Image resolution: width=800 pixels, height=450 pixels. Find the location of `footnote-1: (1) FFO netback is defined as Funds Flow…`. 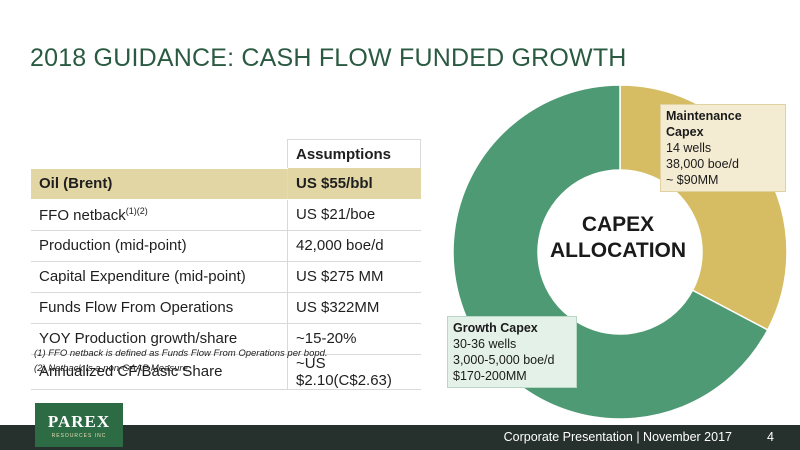

footnote-1: (1) FFO netback is defined as Funds Flow… is located at coordinates (181, 353).